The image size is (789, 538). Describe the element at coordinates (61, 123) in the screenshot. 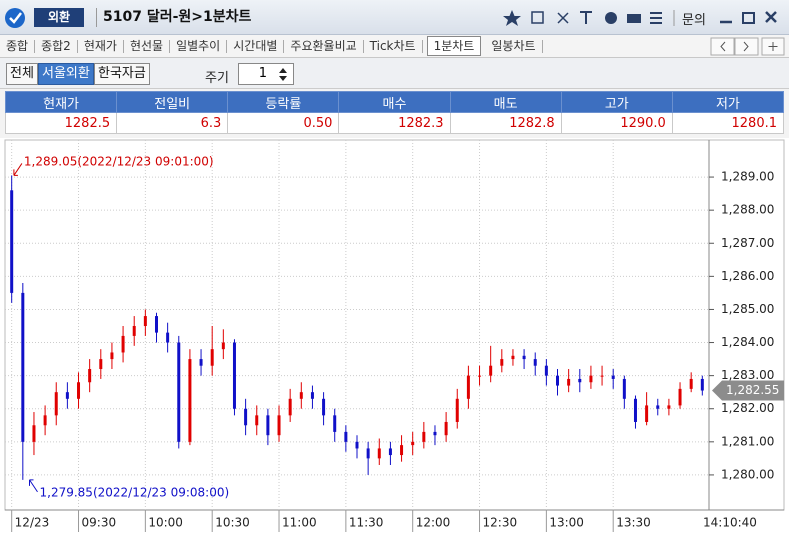

I see `quote-value-cell: 1282.5` at that location.